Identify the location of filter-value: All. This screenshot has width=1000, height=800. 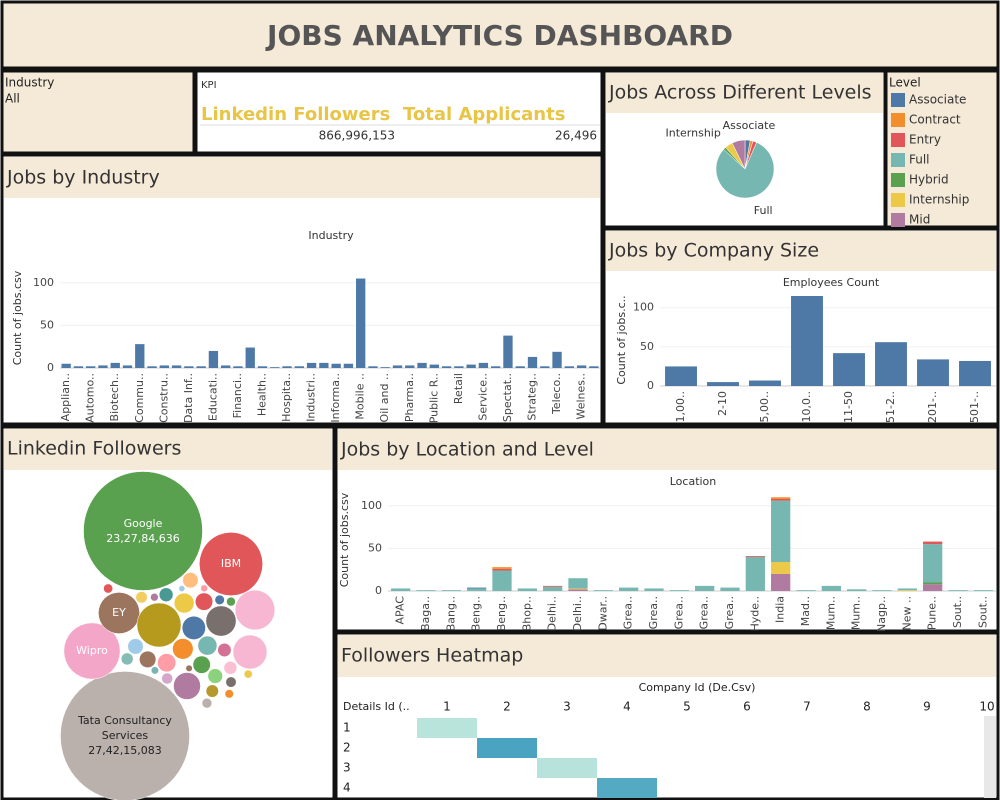
(12, 99).